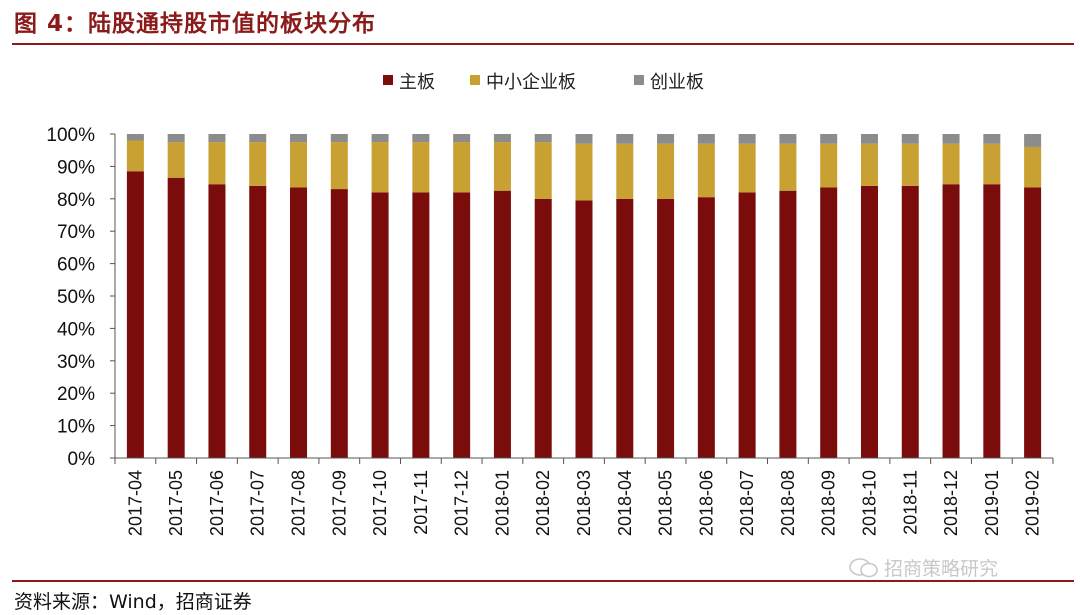  What do you see at coordinates (1033, 503) in the screenshot?
I see `x-tick-label: 2019-02` at bounding box center [1033, 503].